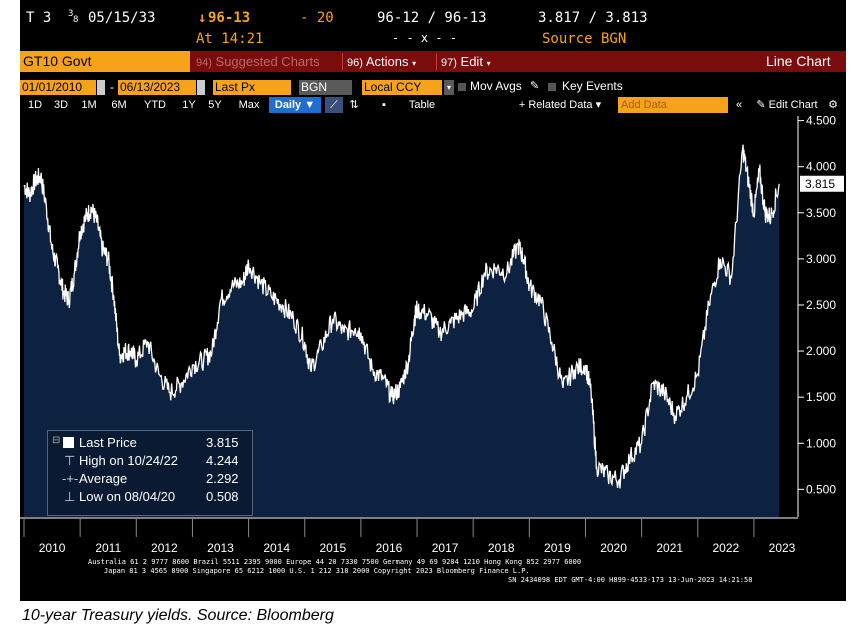 This screenshot has height=633, width=854. I want to click on x-tick-label: 2010, so click(52, 548).